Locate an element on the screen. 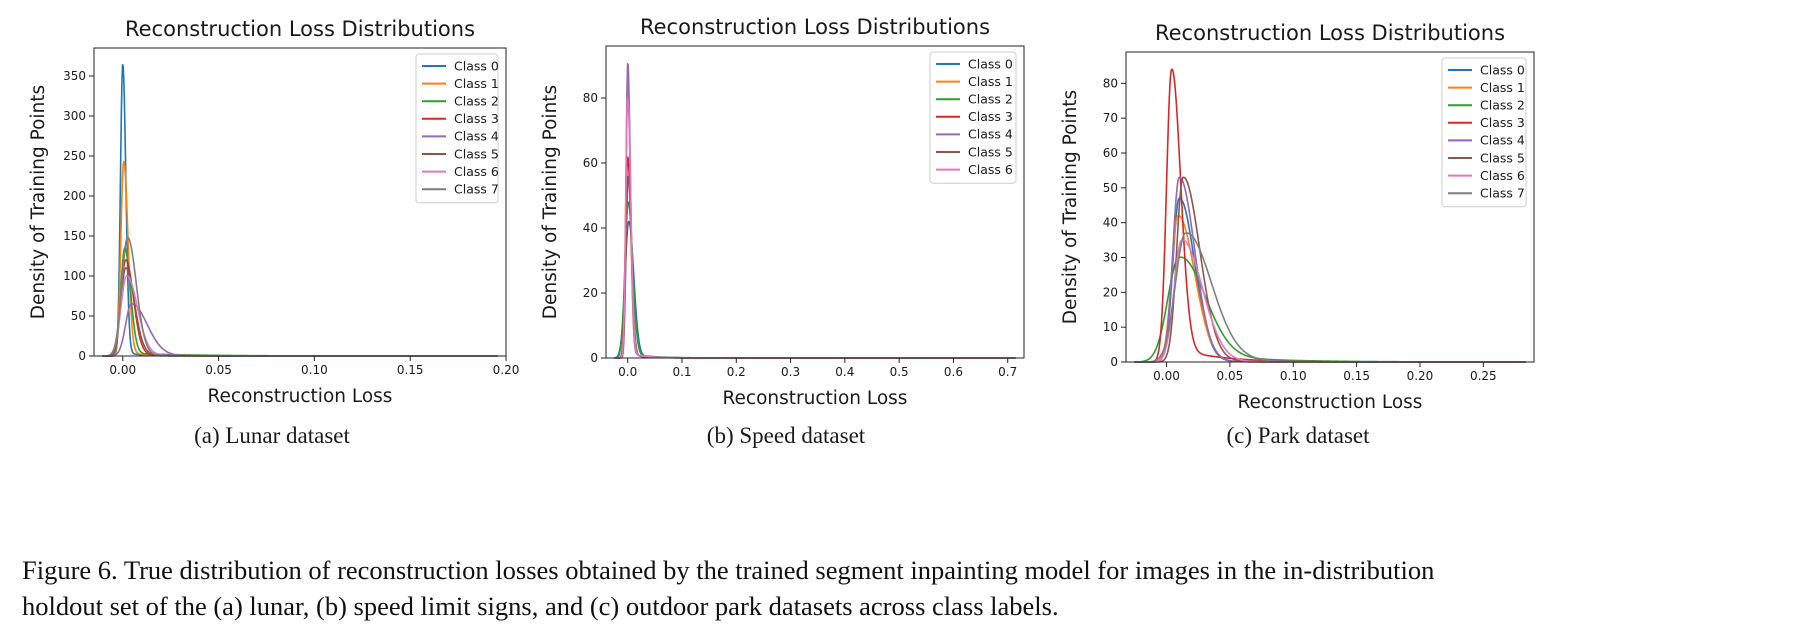 This screenshot has width=1804, height=644. x-tick-label: 0.0 is located at coordinates (627, 372).